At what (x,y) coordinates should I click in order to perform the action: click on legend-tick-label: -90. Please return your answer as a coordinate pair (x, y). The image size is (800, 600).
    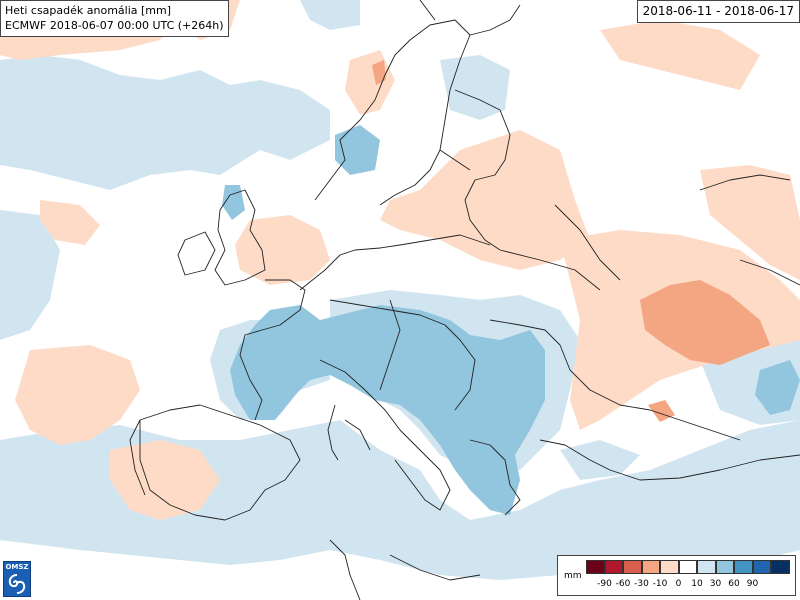
    Looking at the image, I should click on (604, 584).